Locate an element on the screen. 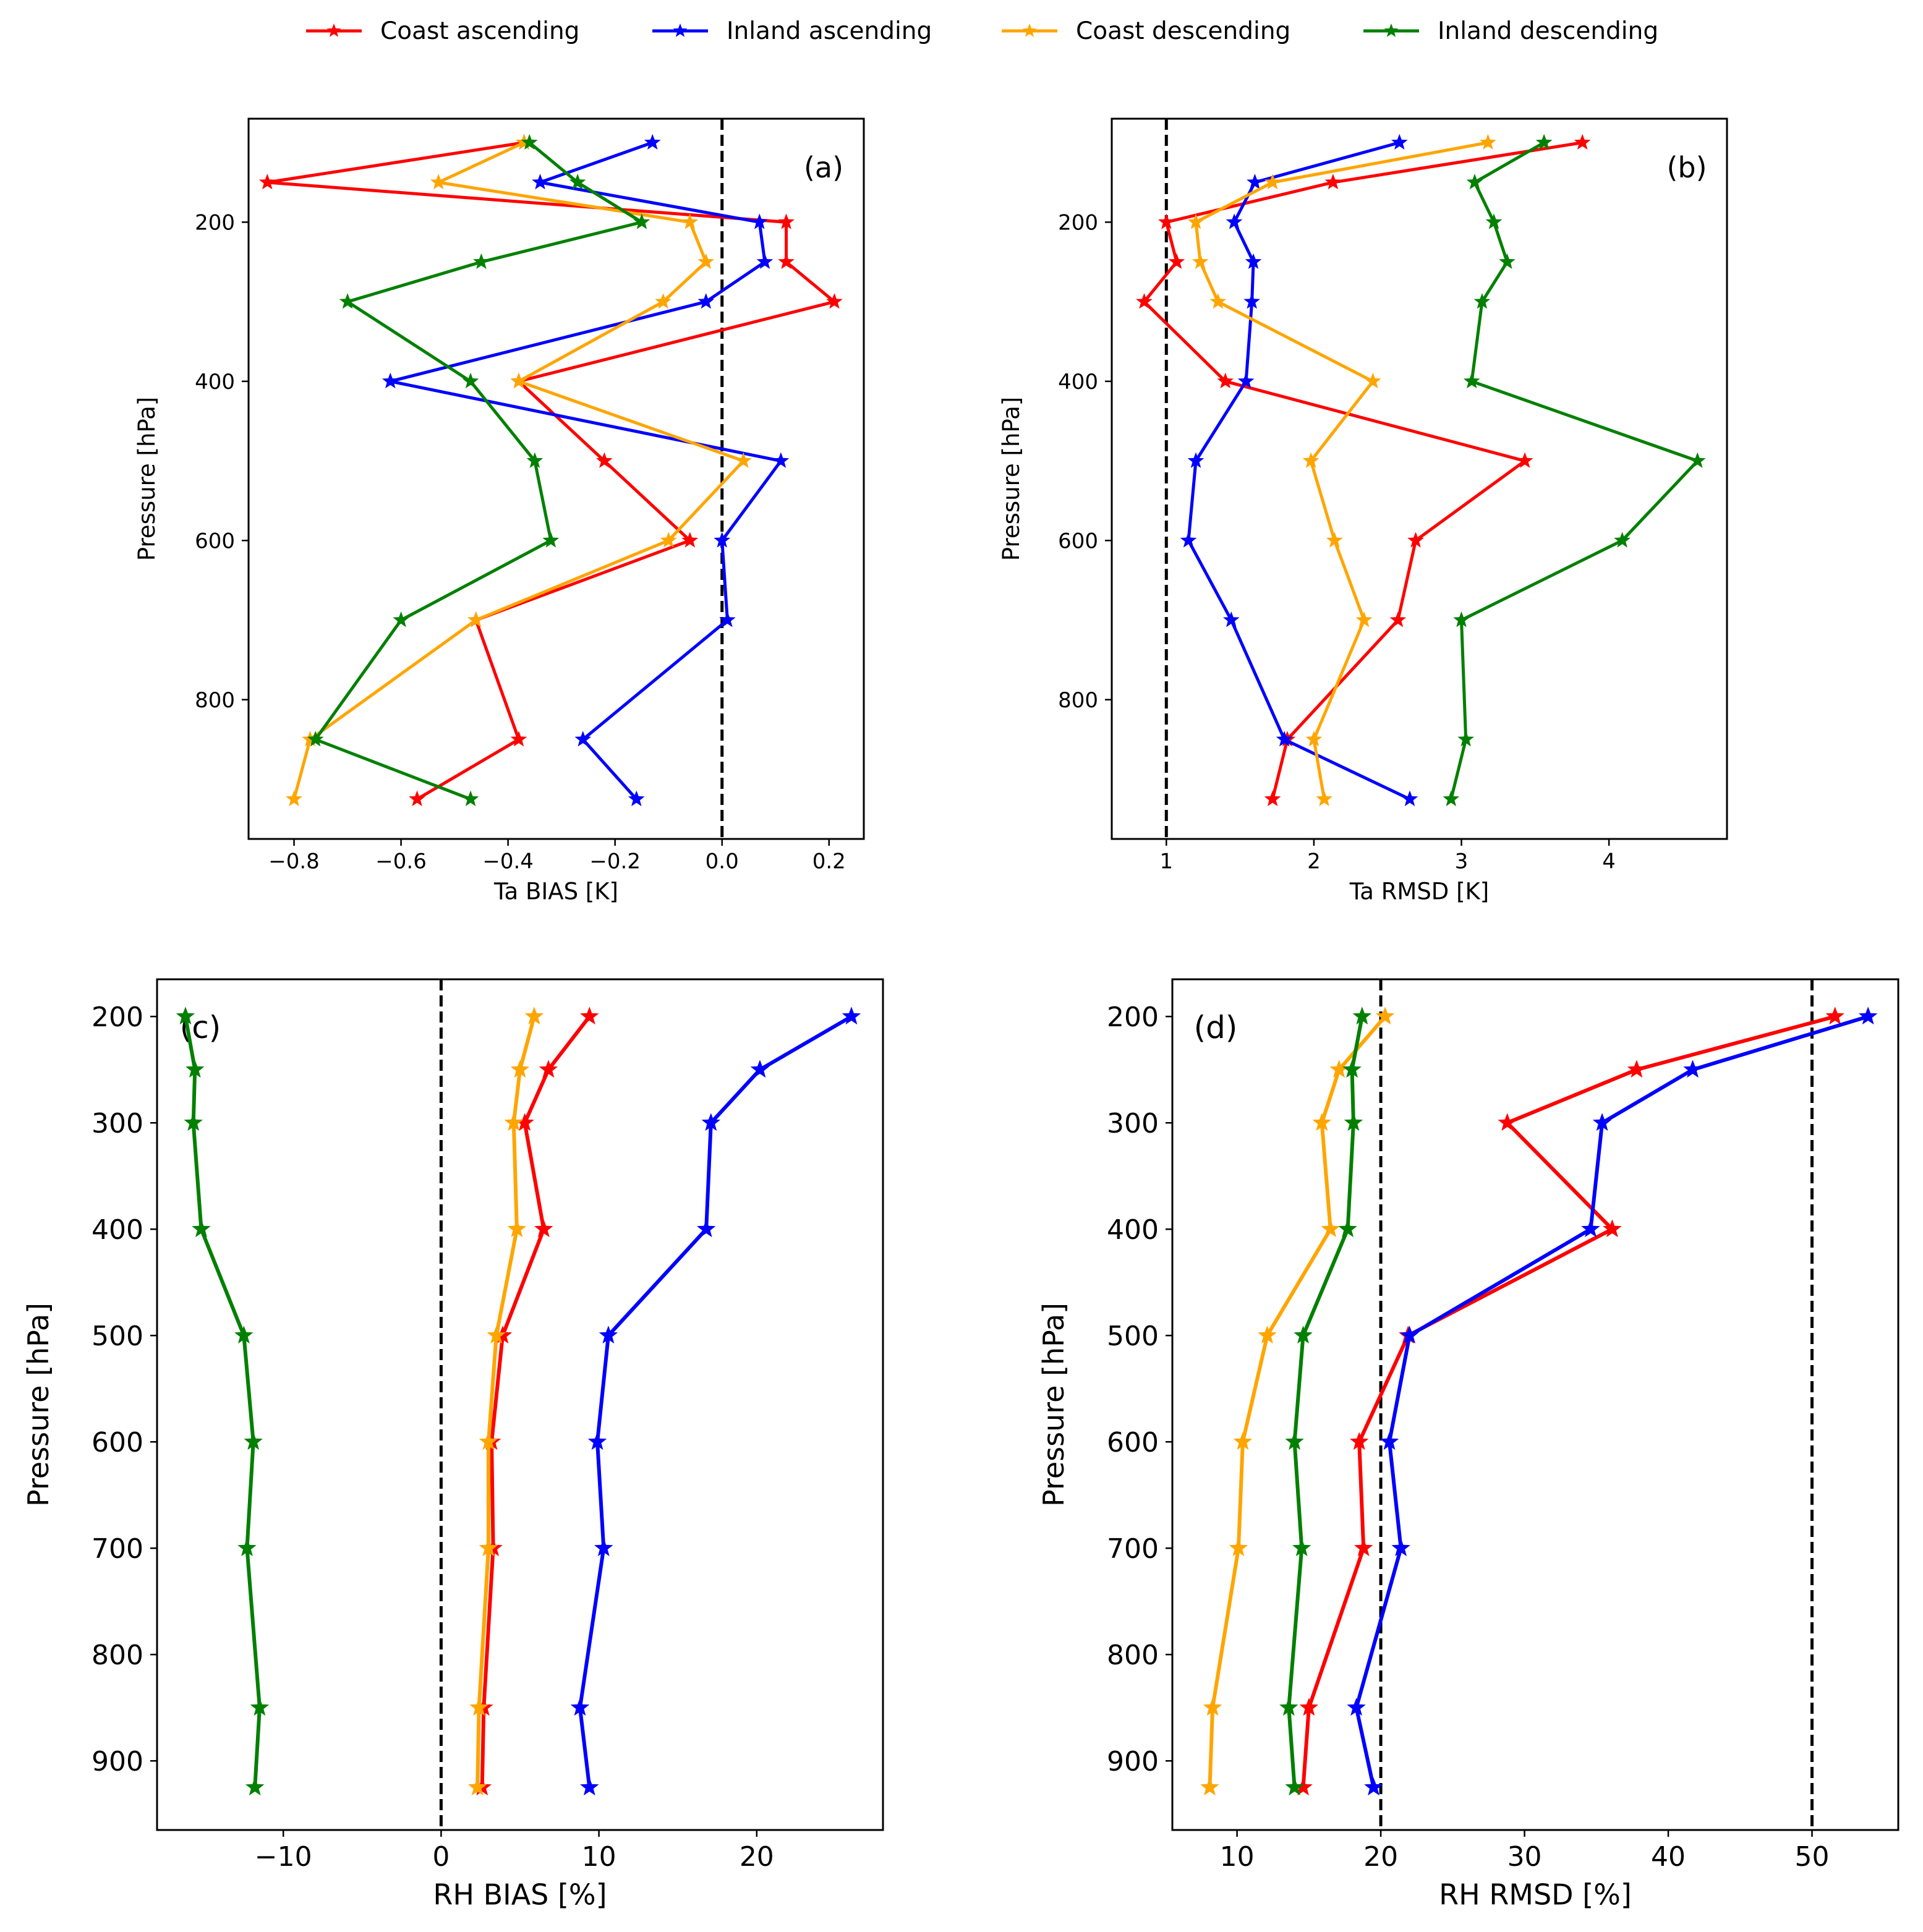 The image size is (1923, 1932). legend-label-coast-descending: Coast descending is located at coordinates (1183, 31).